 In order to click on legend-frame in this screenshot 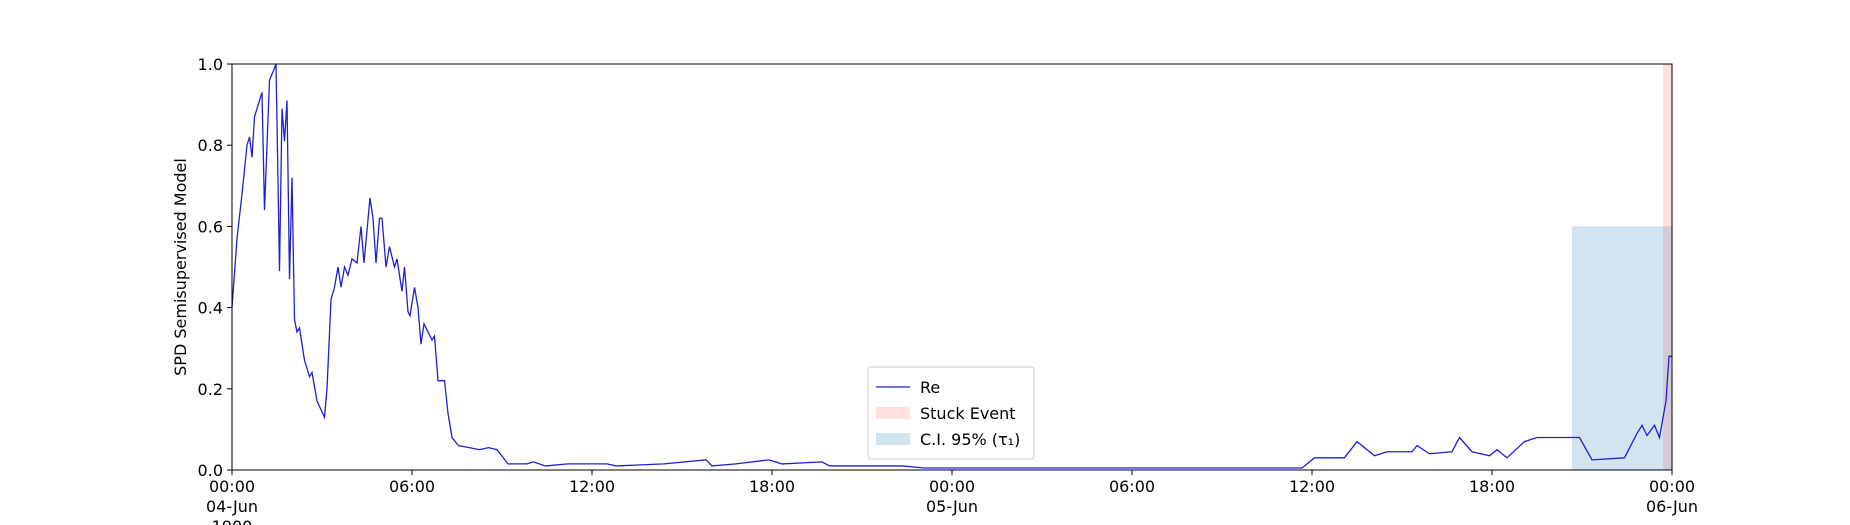, I will do `click(951, 413)`.